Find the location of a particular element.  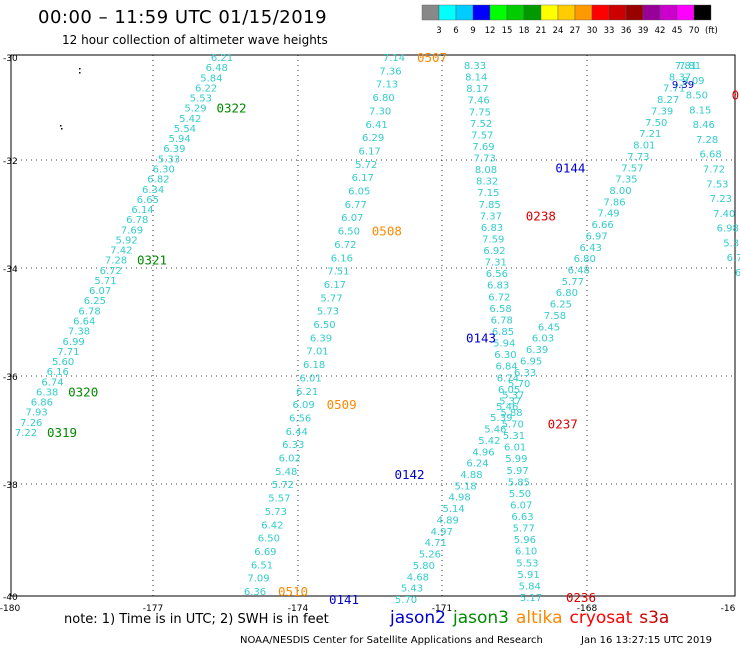

wave-height-label: 7.37 is located at coordinates (491, 216).